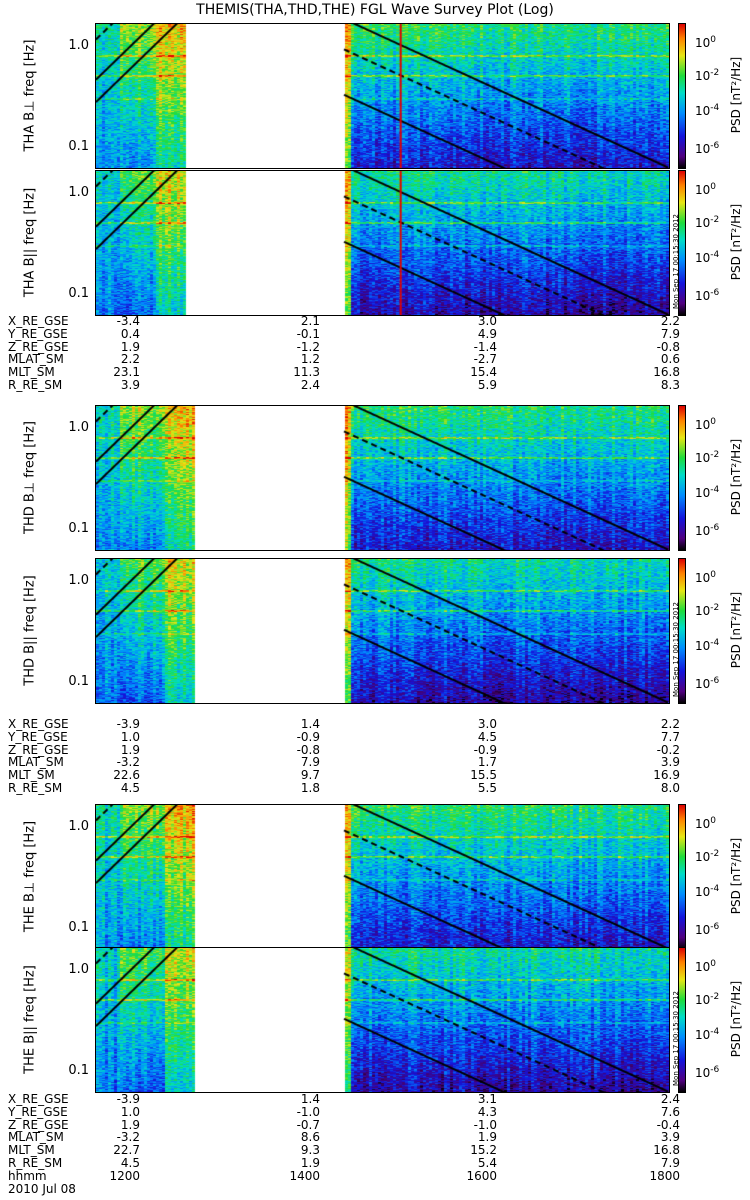  I want to click on ephemeris-value: -3.4, so click(128, 321).